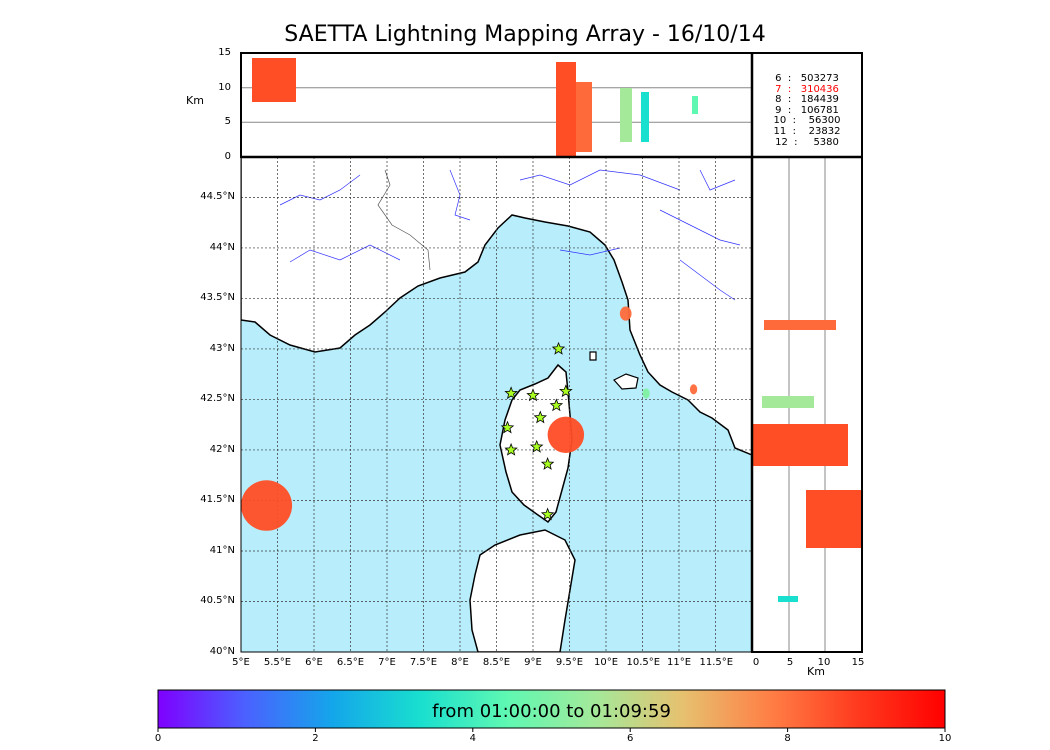 Image resolution: width=1050 pixels, height=750 pixels. What do you see at coordinates (824, 662) in the screenshot?
I see `altitude-side-tick-label: 10` at bounding box center [824, 662].